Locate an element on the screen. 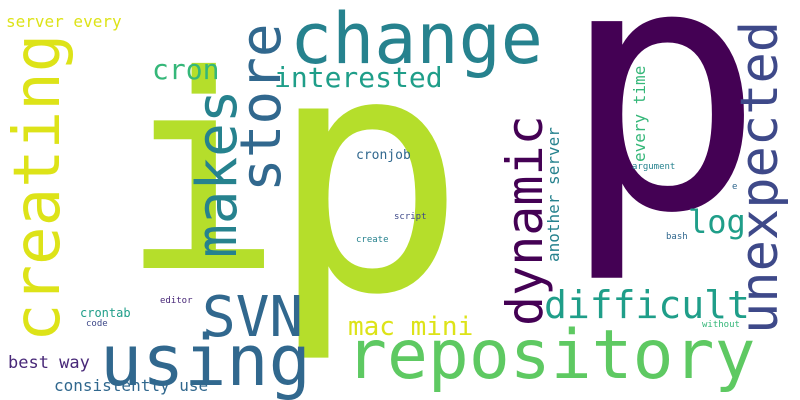 Image resolution: width=800 pixels, height=400 pixels. word-dynamic: dynamic is located at coordinates (525, 220).